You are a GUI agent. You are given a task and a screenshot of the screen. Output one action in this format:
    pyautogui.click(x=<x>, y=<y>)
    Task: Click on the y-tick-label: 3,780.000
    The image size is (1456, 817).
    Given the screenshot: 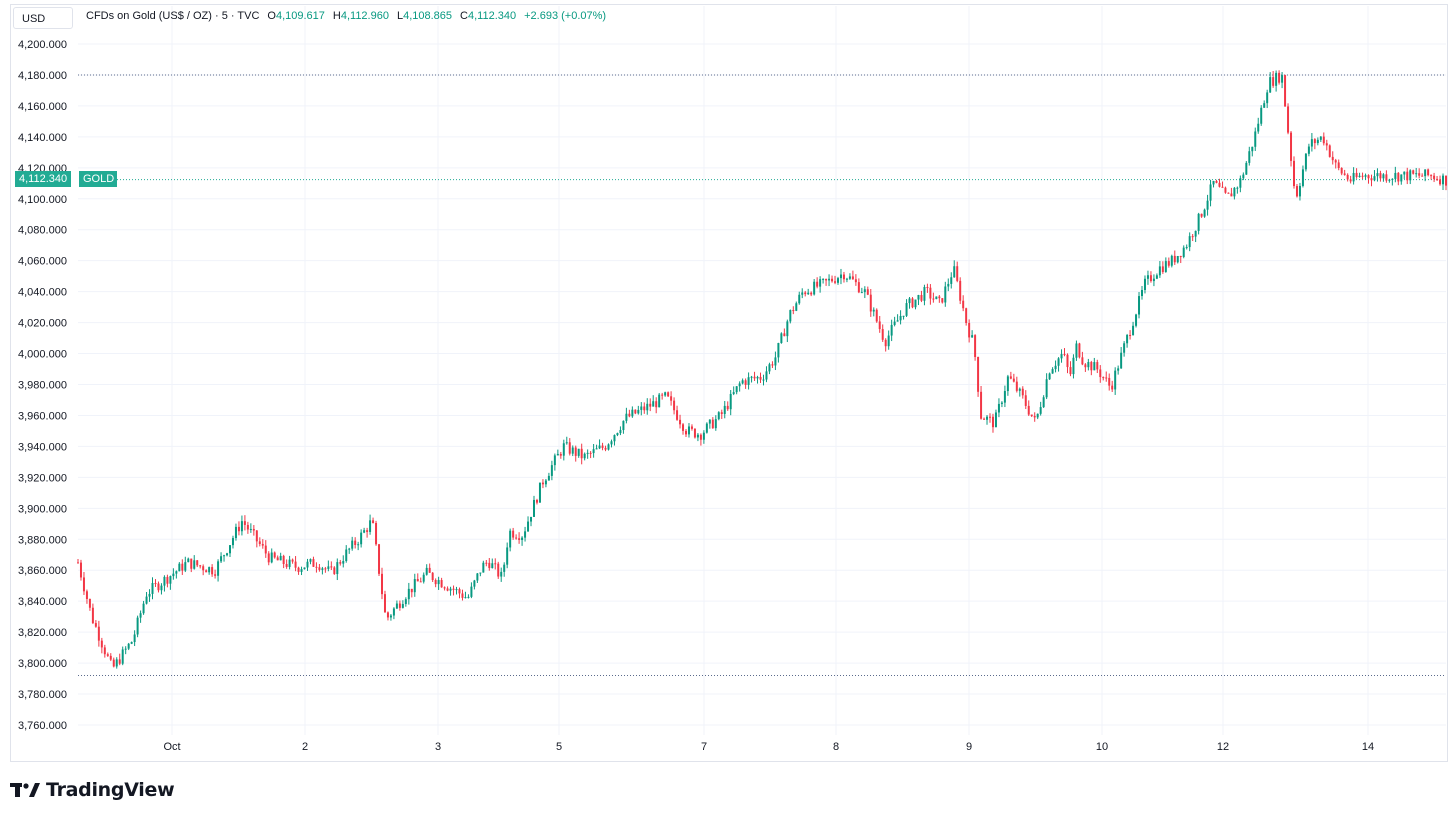 What is the action you would take?
    pyautogui.click(x=42, y=695)
    